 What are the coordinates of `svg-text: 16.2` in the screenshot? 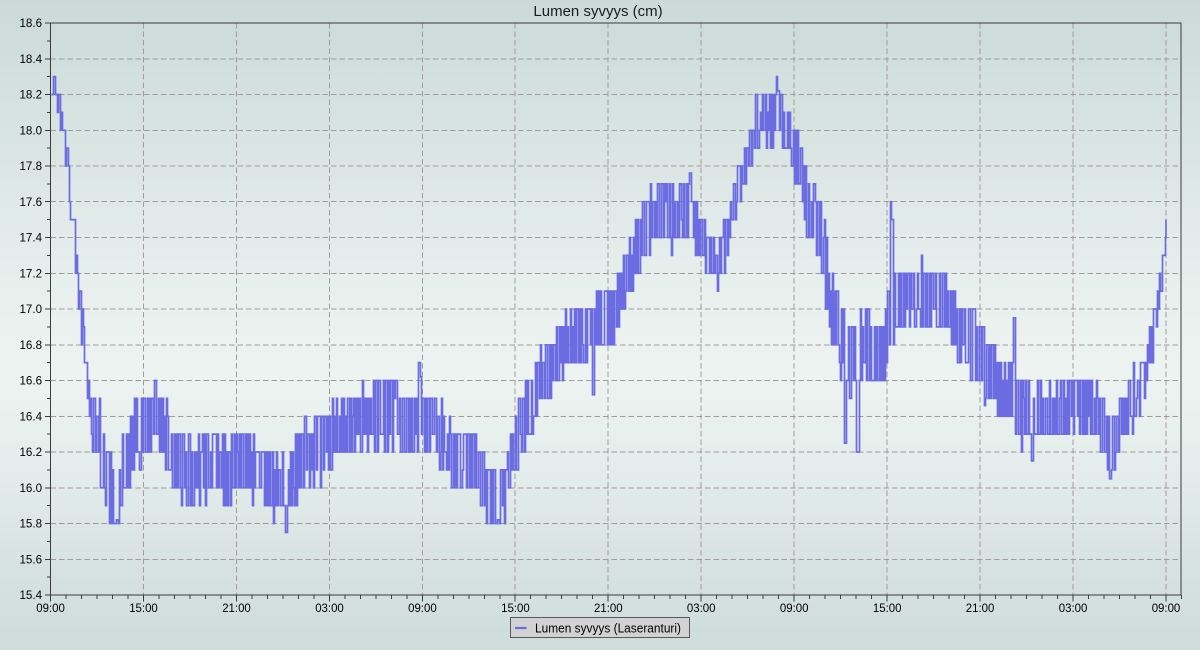 It's located at (31, 452).